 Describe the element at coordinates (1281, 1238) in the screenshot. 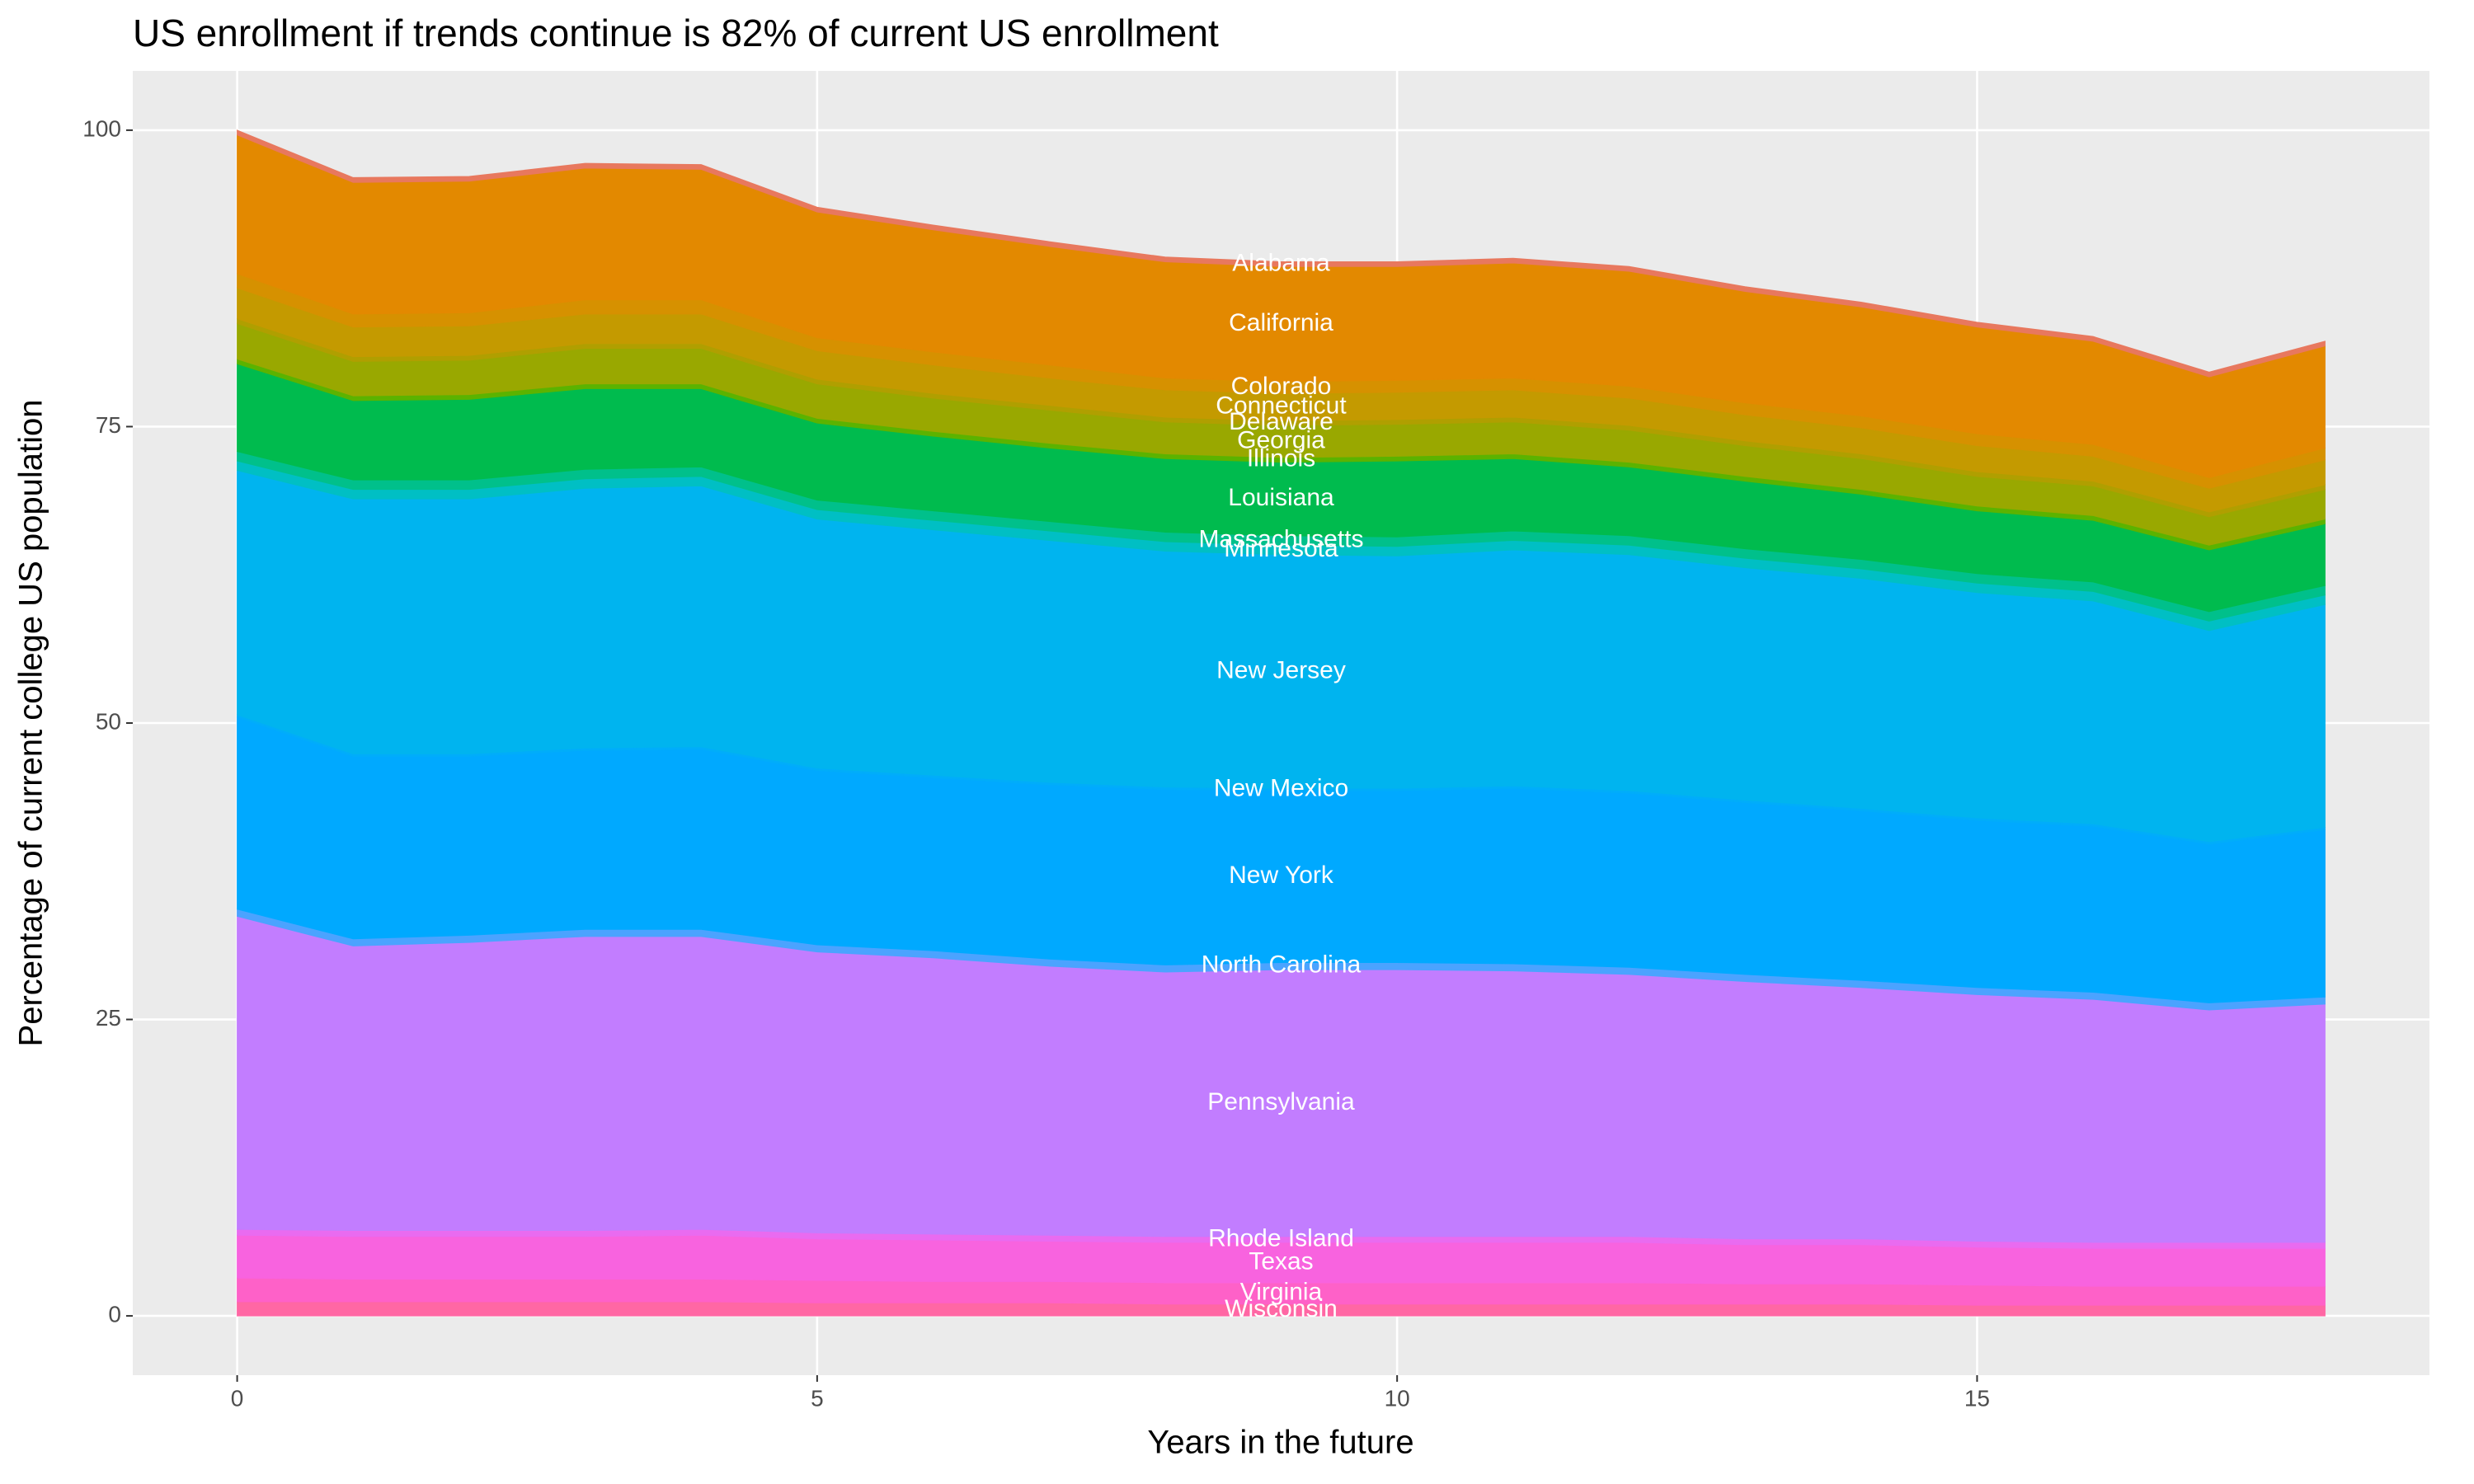

I see `area-label: Rhode Island` at that location.